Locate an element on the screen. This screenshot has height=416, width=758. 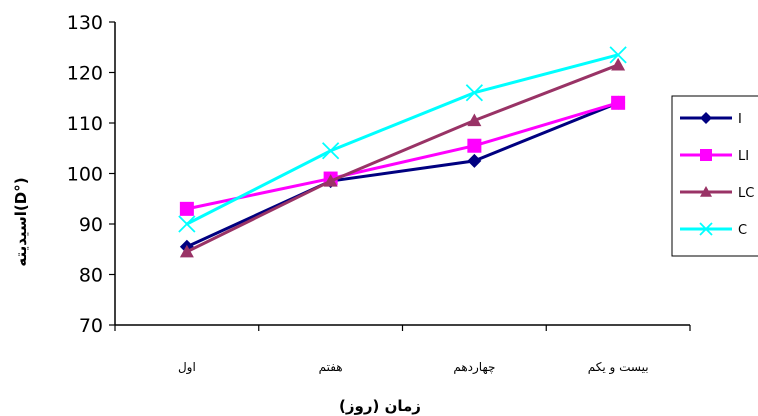
x-axis-ticks: اول هفتم چهاردهم بیست و یکم is located at coordinates (402, 350).